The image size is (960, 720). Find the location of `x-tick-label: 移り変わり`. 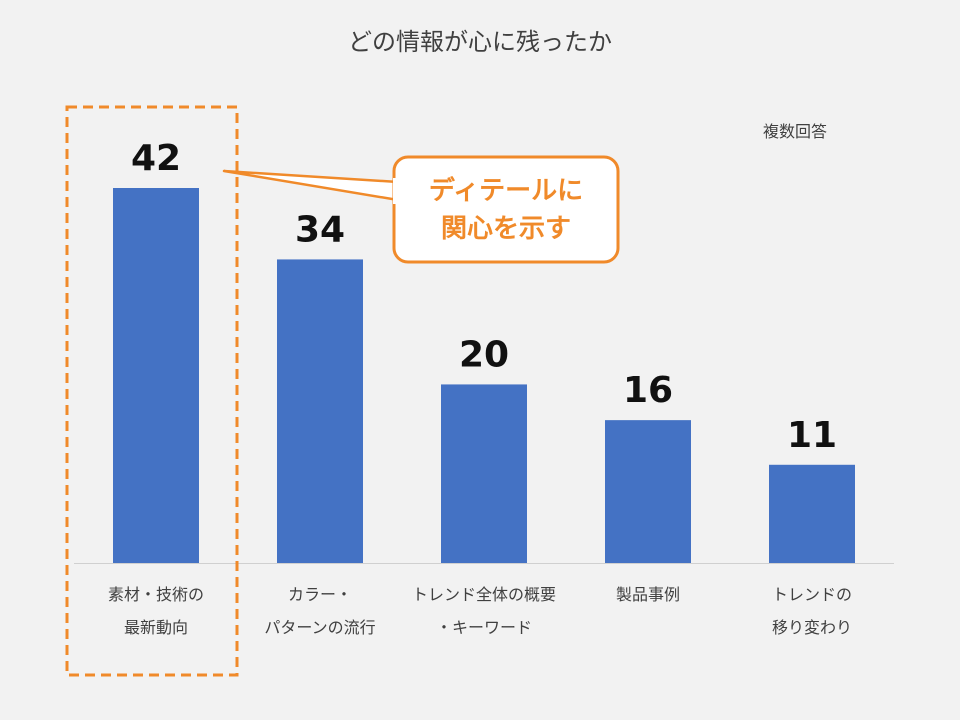

x-tick-label: 移り変わり is located at coordinates (812, 627).